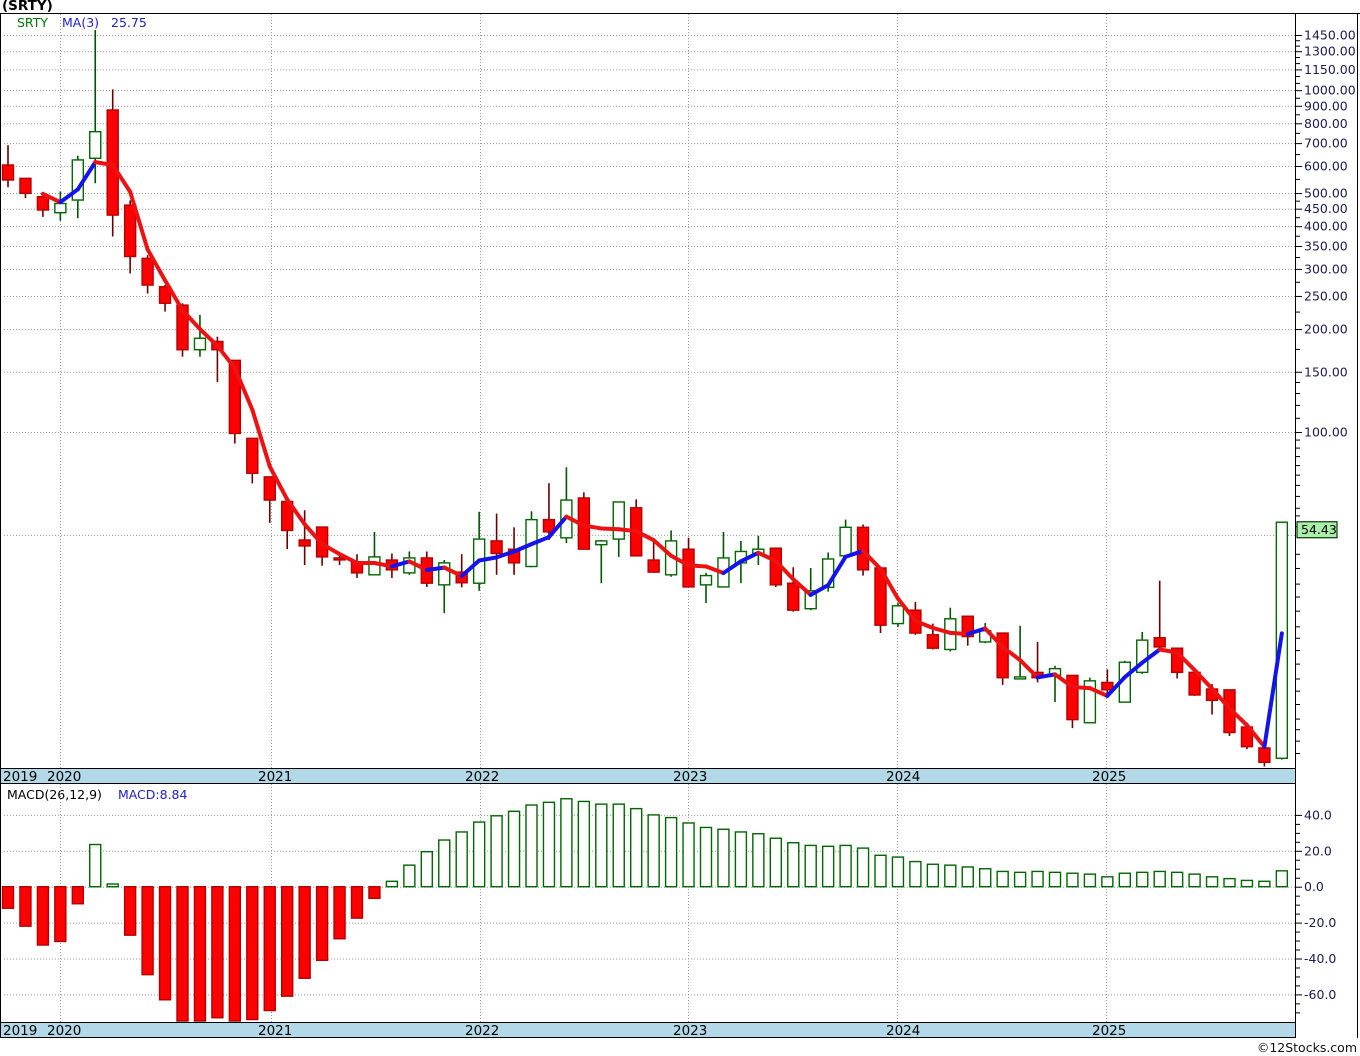 This screenshot has width=1360, height=1056. What do you see at coordinates (20, 1031) in the screenshot?
I see `year-label: 2019` at bounding box center [20, 1031].